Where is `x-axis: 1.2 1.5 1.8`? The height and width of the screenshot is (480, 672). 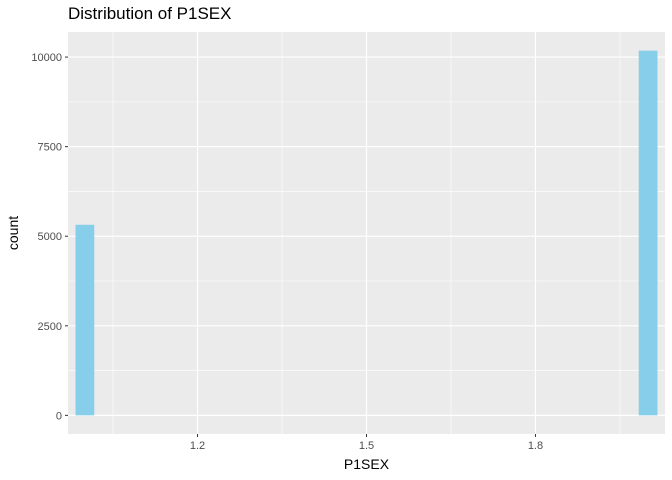 x-axis: 1.2 1.5 1.8 is located at coordinates (366, 443).